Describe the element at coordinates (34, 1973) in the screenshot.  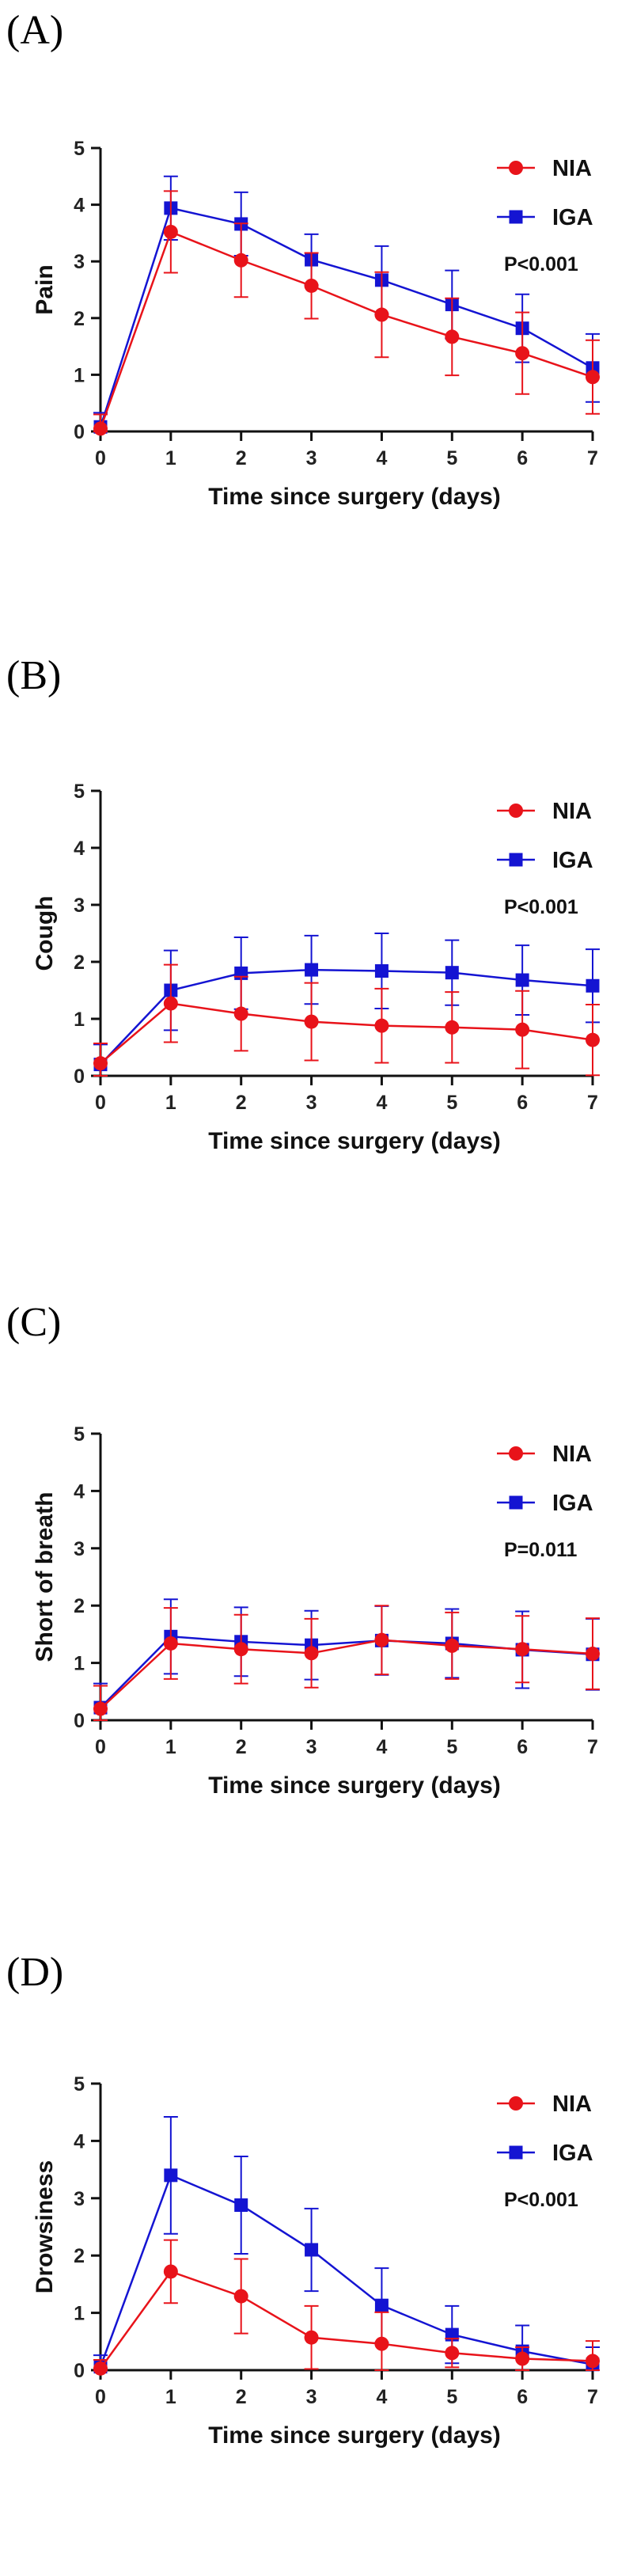
I see `panel-label: (D)` at that location.